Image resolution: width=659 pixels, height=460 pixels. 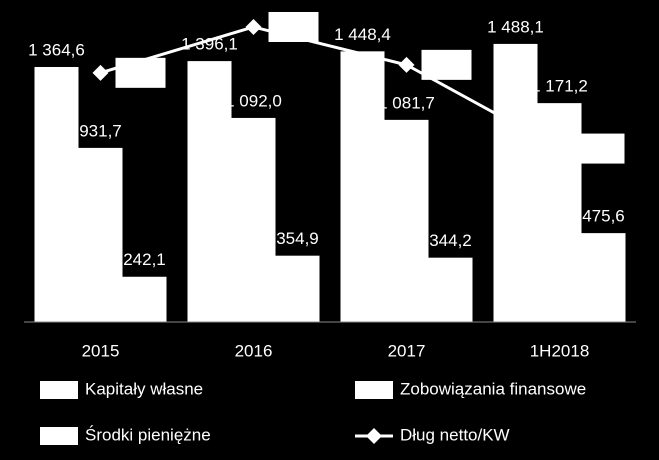 I want to click on legend-label: Zobowiązania finansowe, so click(x=493, y=388).